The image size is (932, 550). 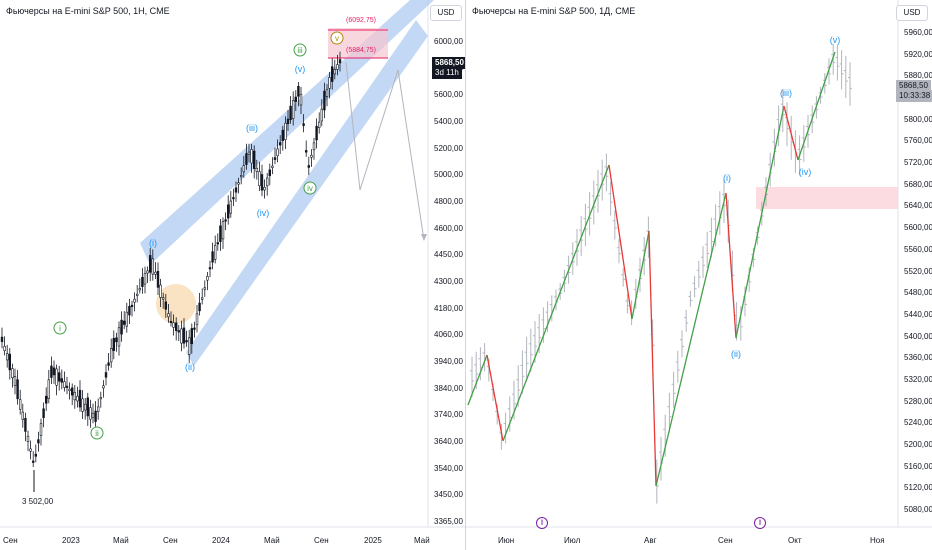 What do you see at coordinates (835, 40) in the screenshot?
I see `right-wave-v-label: (v)` at bounding box center [835, 40].